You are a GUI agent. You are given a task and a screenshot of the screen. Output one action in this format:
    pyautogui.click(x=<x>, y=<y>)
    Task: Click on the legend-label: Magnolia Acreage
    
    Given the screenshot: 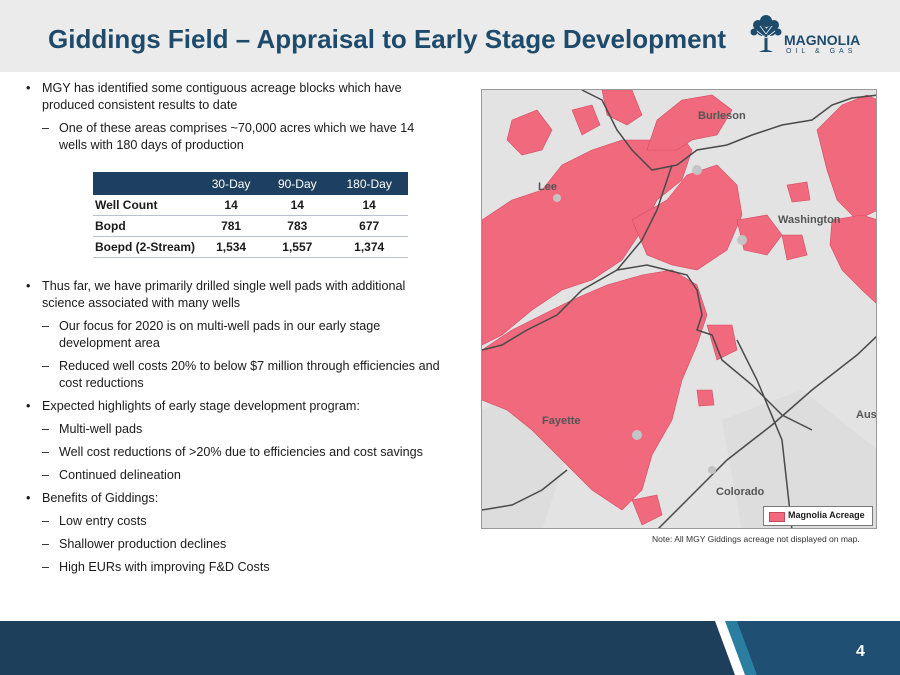 What is the action you would take?
    pyautogui.click(x=826, y=515)
    